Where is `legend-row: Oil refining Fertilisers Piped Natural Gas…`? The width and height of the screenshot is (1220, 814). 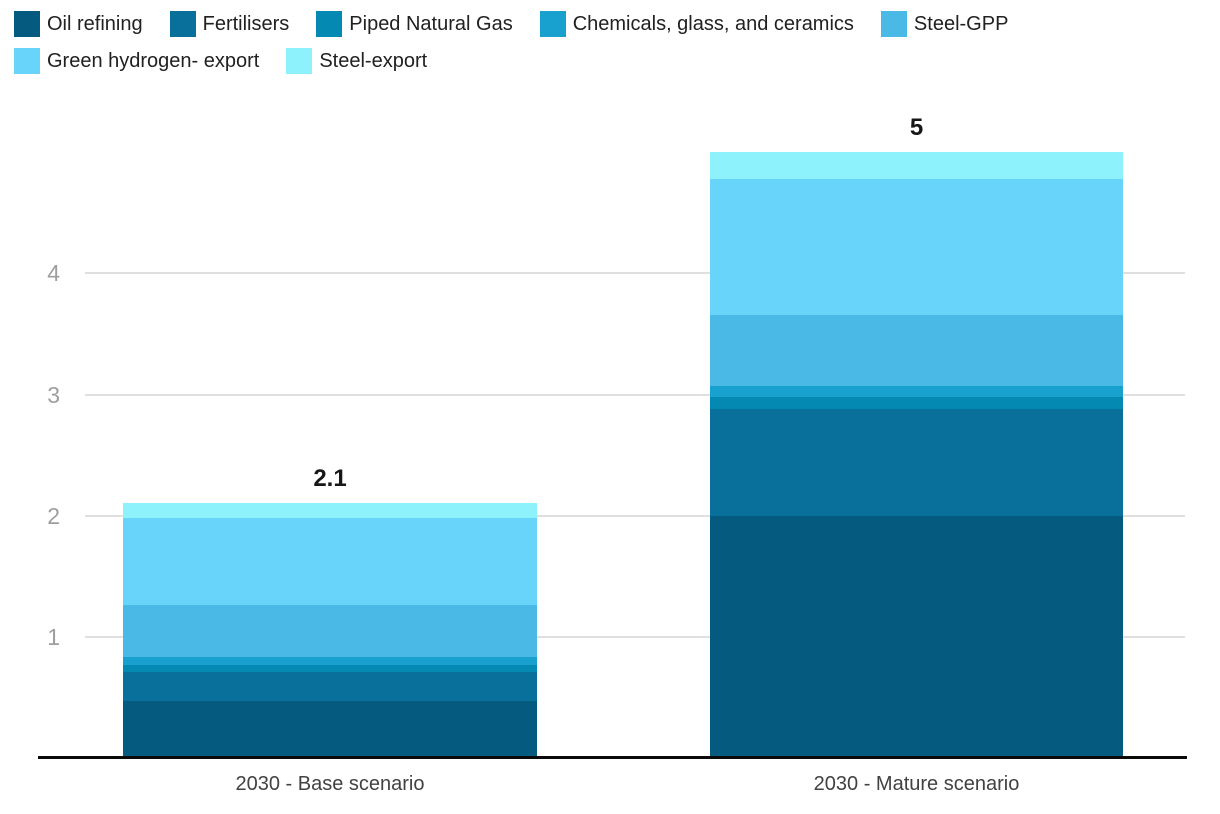 legend-row: Oil refining Fertilisers Piped Natural Gas… is located at coordinates (511, 24).